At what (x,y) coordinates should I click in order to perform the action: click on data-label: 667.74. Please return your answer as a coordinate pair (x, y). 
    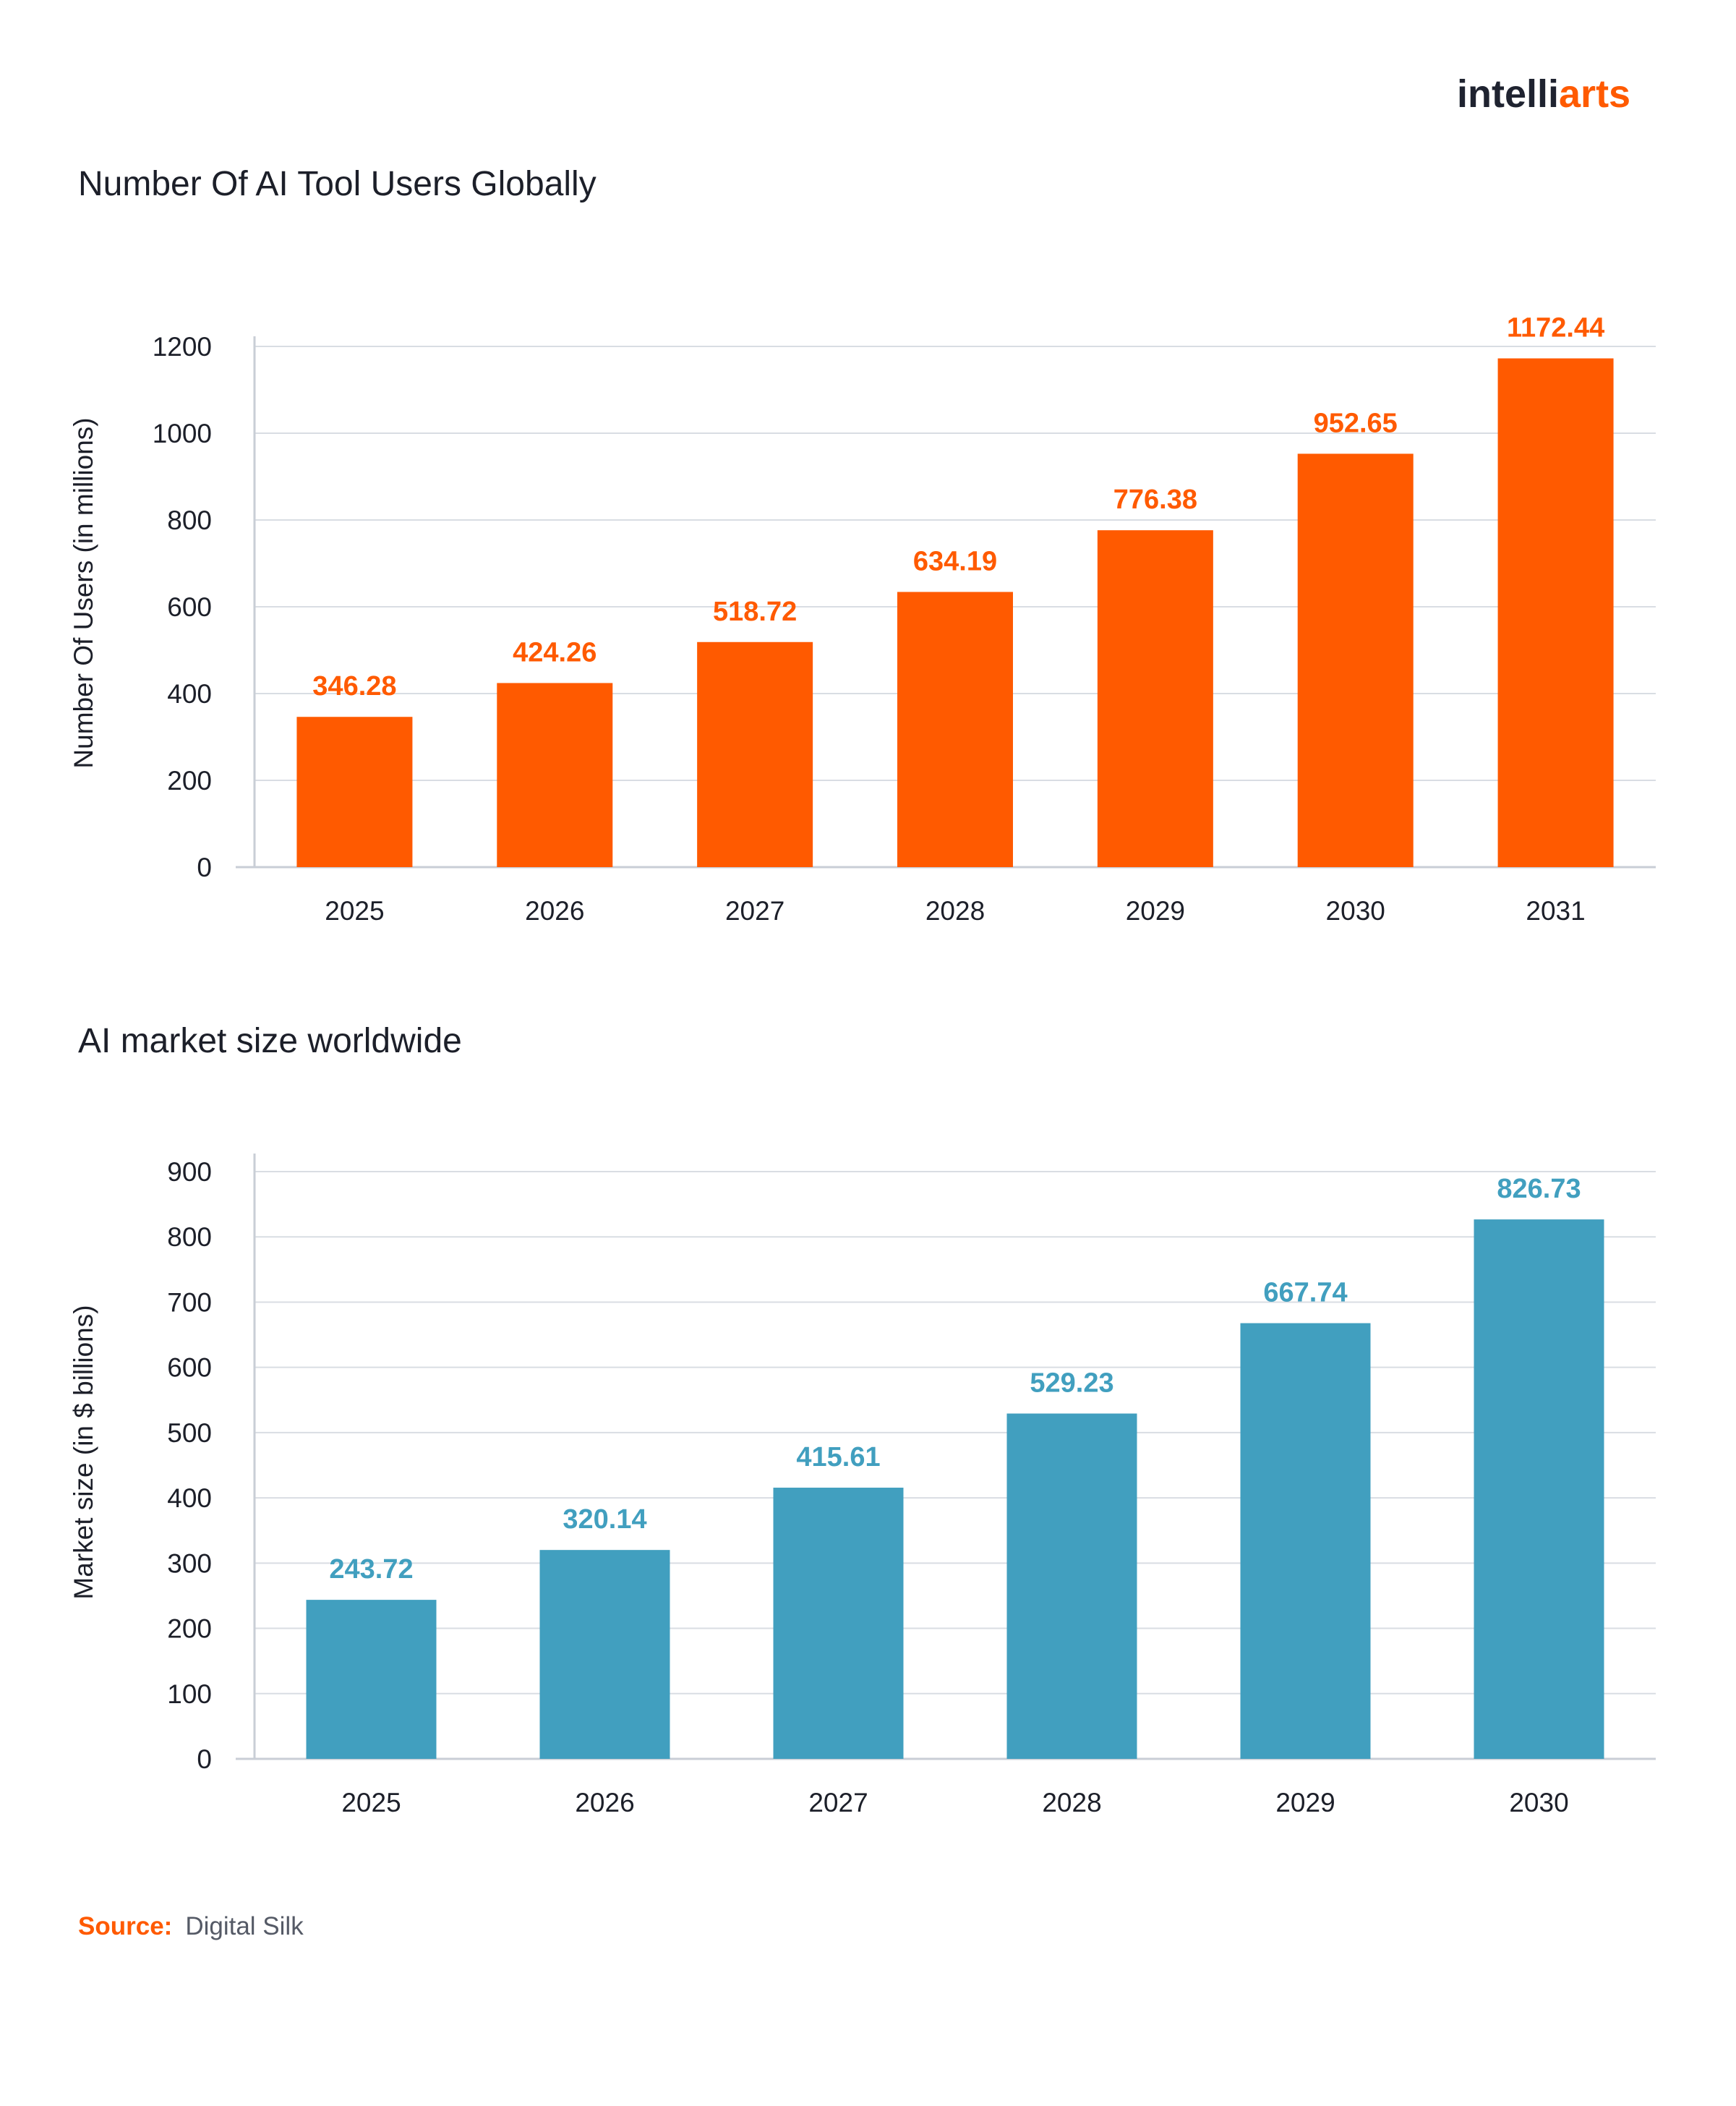
    Looking at the image, I should click on (1305, 1293).